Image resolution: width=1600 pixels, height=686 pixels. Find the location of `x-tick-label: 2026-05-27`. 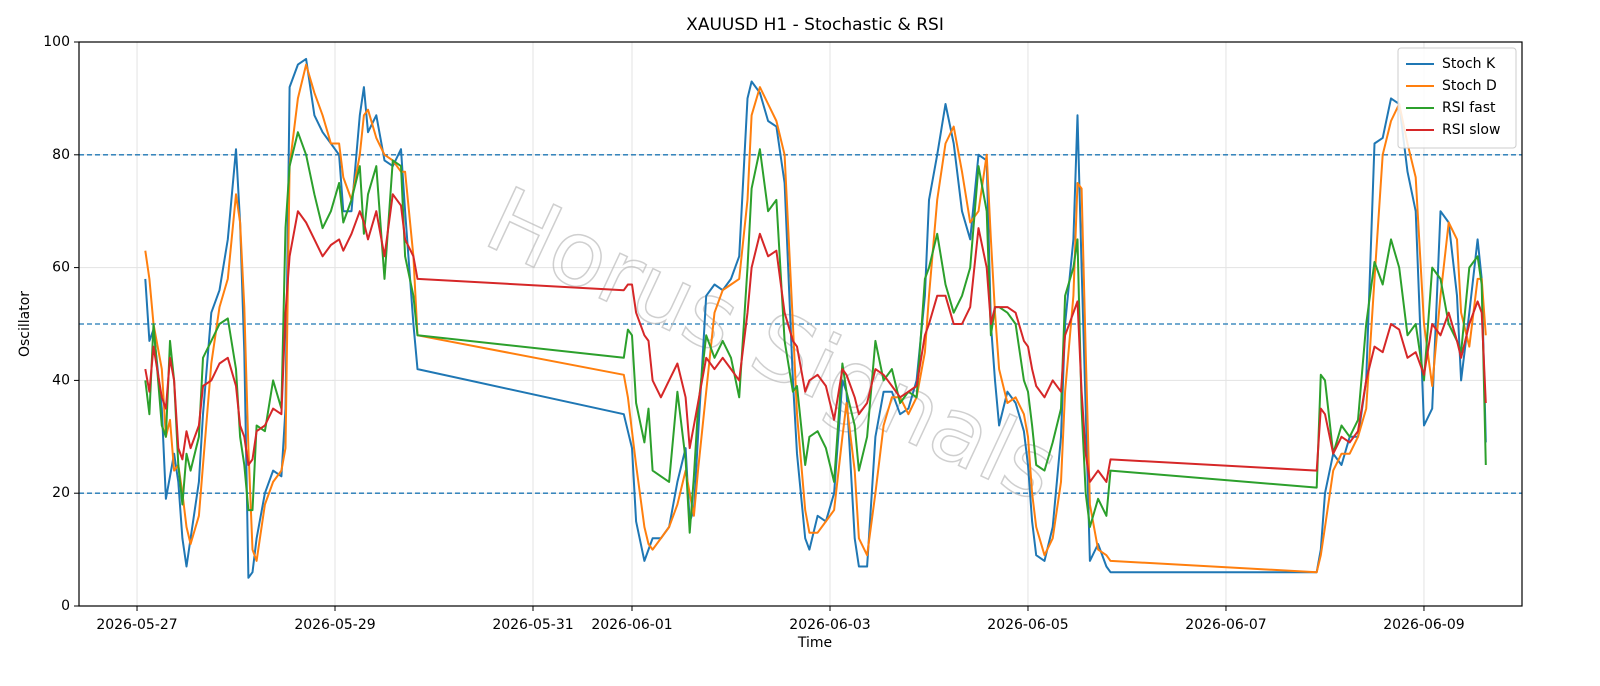

x-tick-label: 2026-05-27 is located at coordinates (136, 625).